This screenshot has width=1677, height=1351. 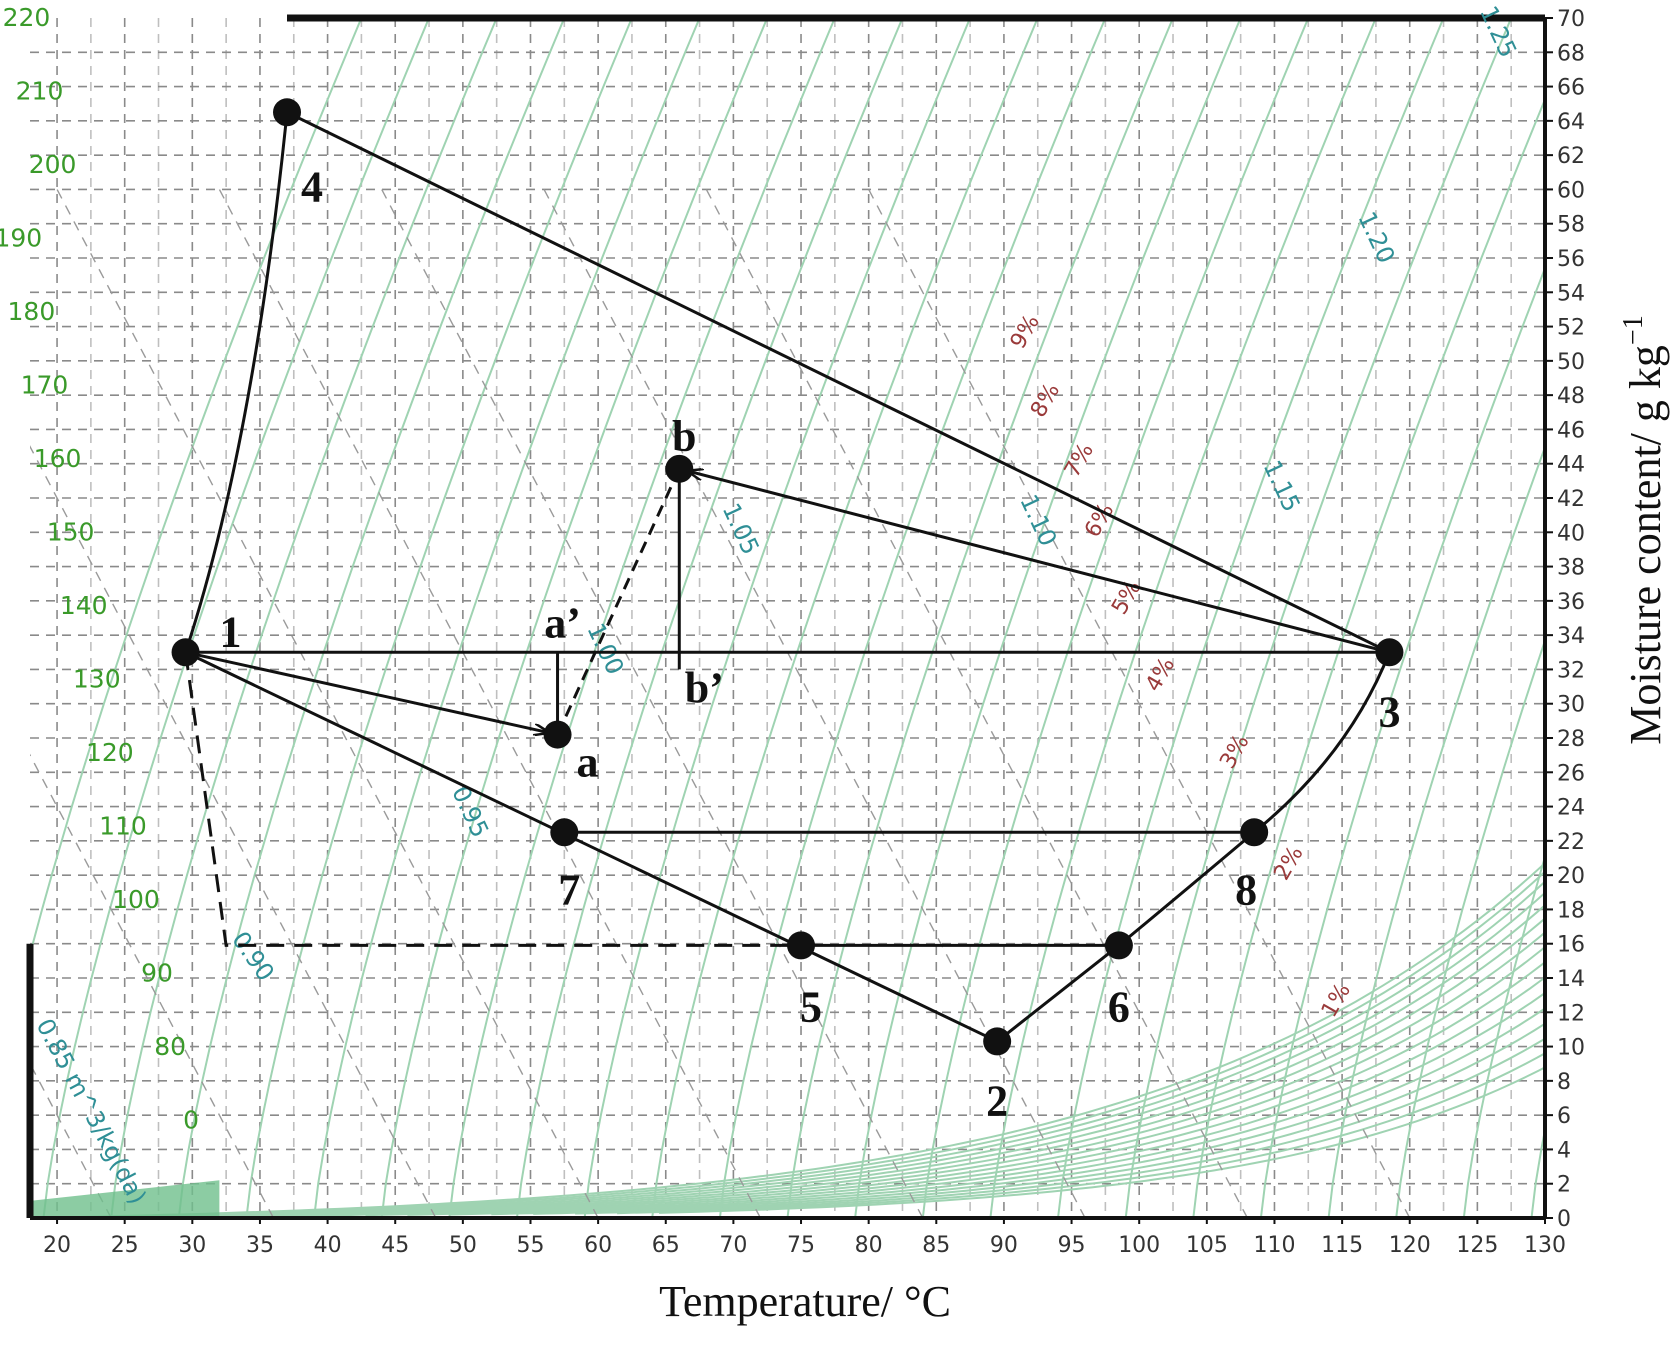 I want to click on volume-label: 1.05, so click(x=741, y=529).